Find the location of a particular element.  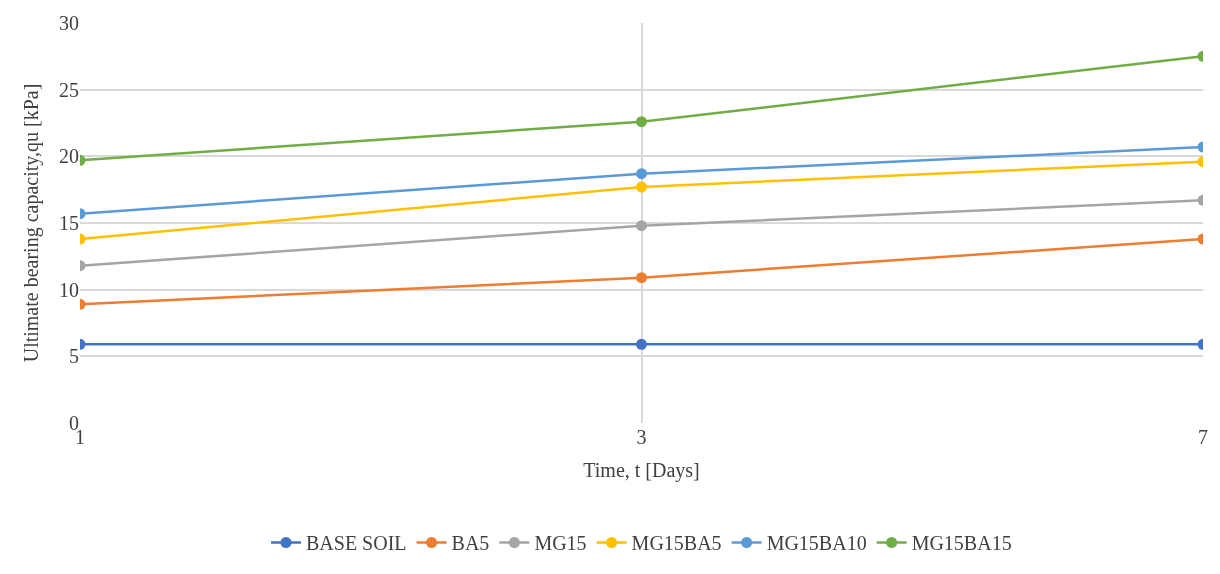

legend-label: BASE SOIL is located at coordinates (356, 543).